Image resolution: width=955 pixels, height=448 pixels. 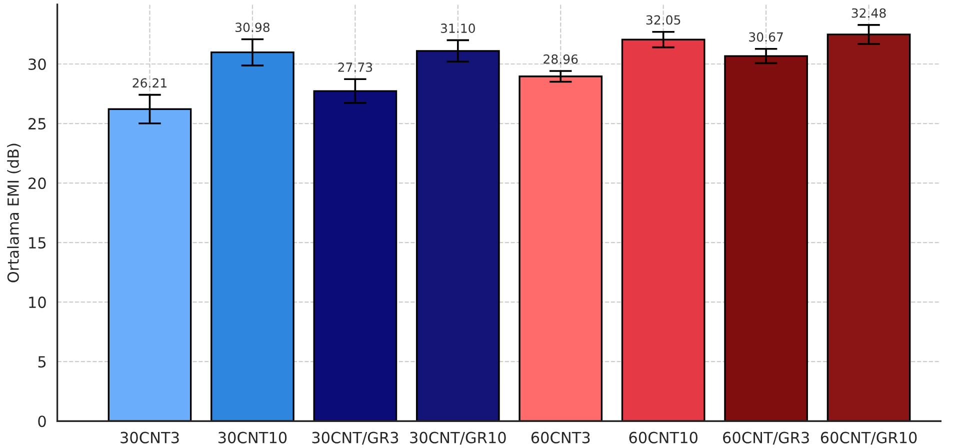 What do you see at coordinates (42, 362) in the screenshot?
I see `y-tick-label: 5` at bounding box center [42, 362].